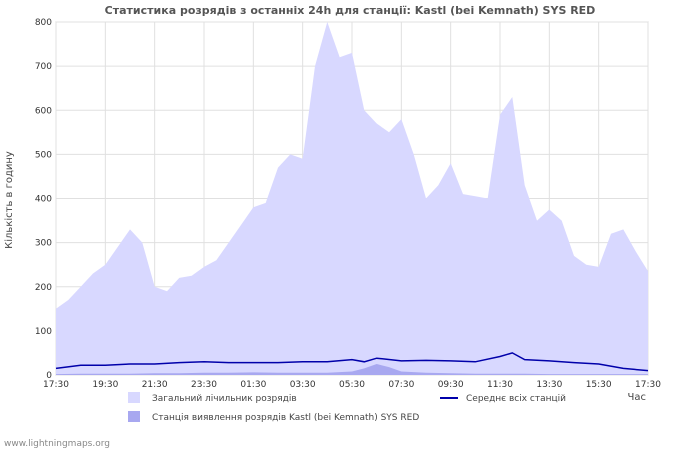  What do you see at coordinates (43, 155) in the screenshot?
I see `y-tick-label: 500` at bounding box center [43, 155].